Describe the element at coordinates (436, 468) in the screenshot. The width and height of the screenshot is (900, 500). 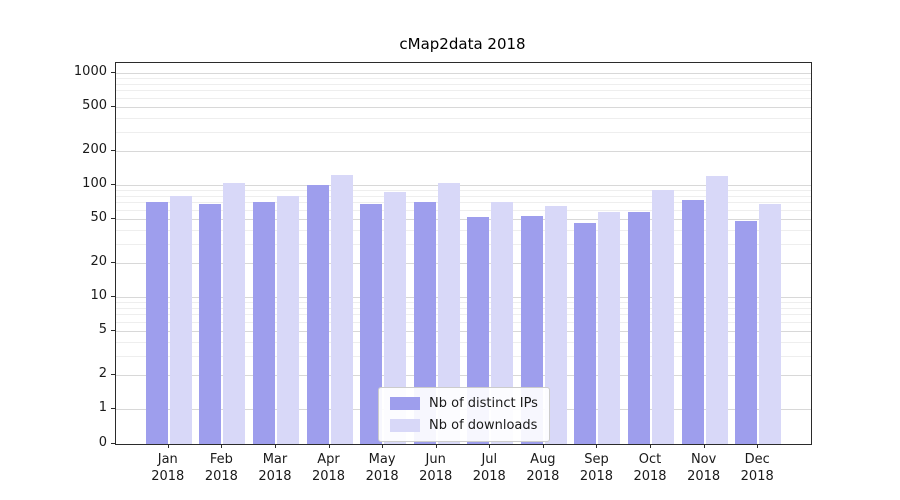
I see `x-tick-label: Jun 2018` at that location.